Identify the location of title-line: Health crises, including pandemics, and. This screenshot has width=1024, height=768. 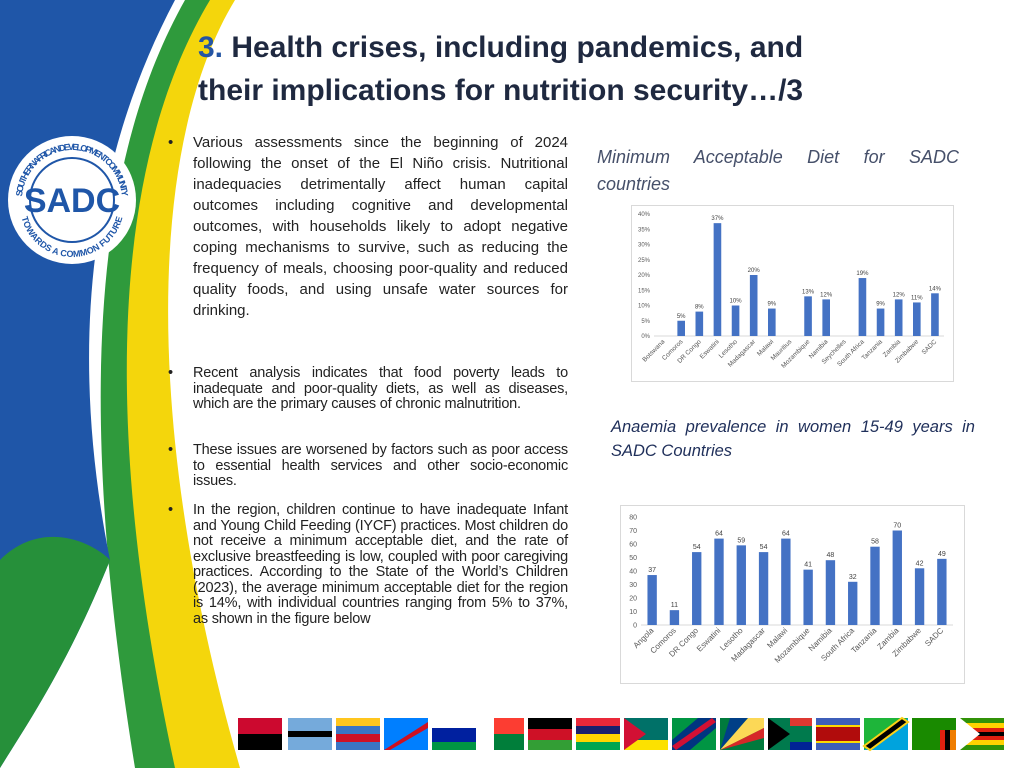
(517, 47).